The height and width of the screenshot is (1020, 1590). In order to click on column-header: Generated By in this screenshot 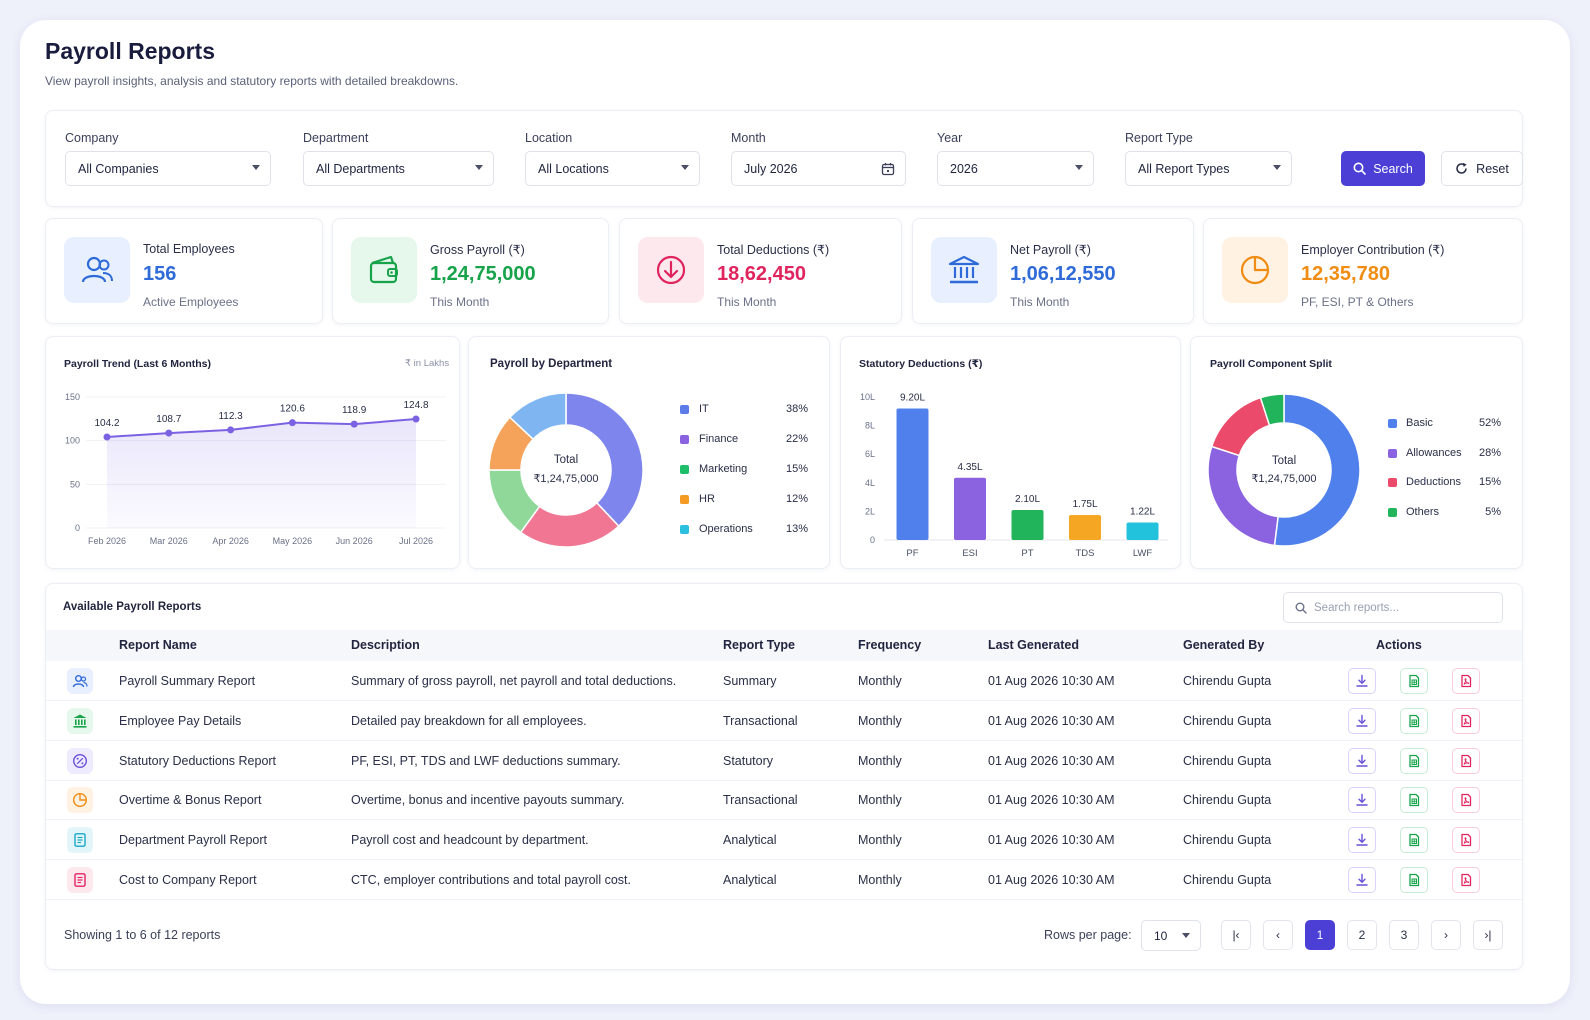, I will do `click(1224, 645)`.